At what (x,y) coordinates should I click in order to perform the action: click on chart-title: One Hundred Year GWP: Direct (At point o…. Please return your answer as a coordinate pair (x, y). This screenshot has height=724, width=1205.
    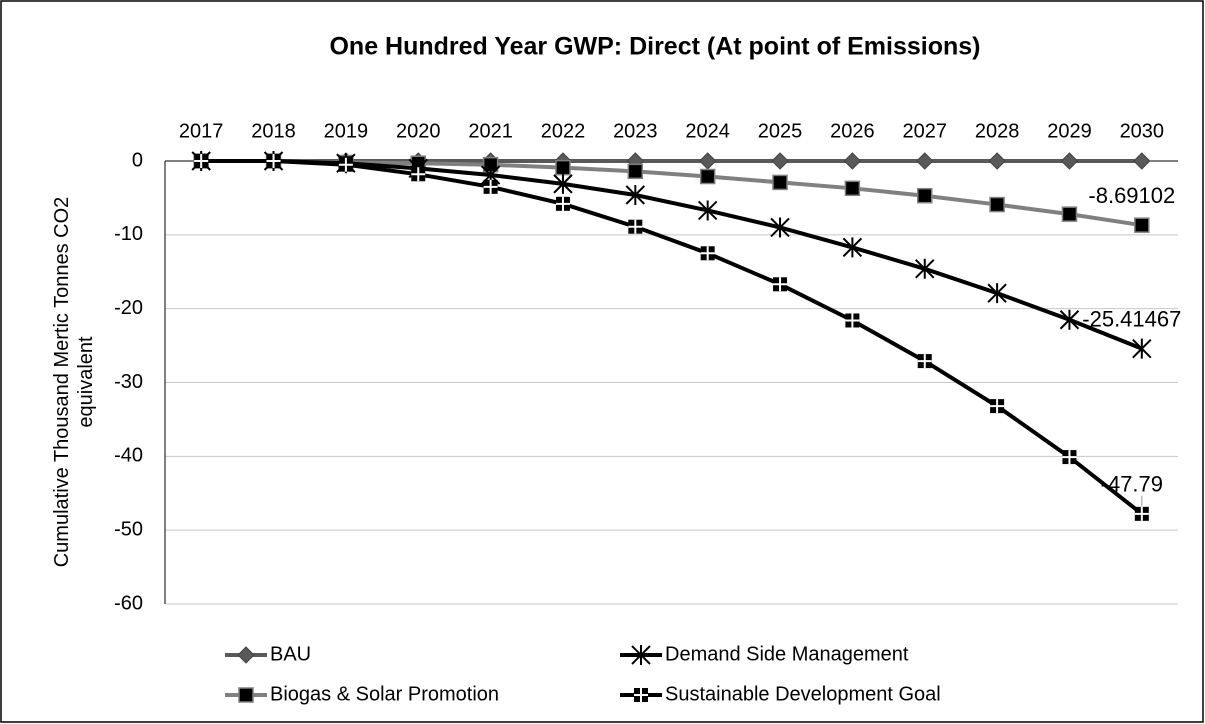
    Looking at the image, I should click on (654, 47).